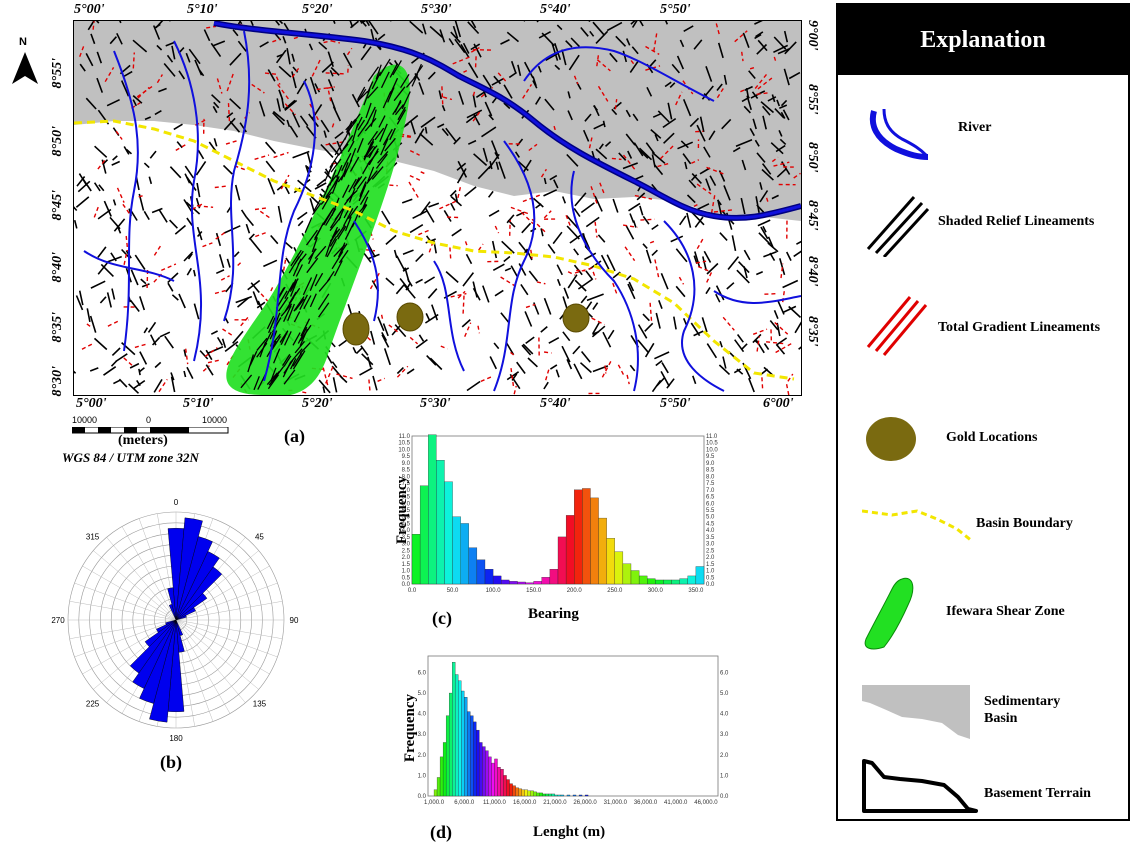 This screenshot has width=1136, height=849. What do you see at coordinates (710, 484) in the screenshot?
I see `y-tick-label: 7.5` at bounding box center [710, 484].